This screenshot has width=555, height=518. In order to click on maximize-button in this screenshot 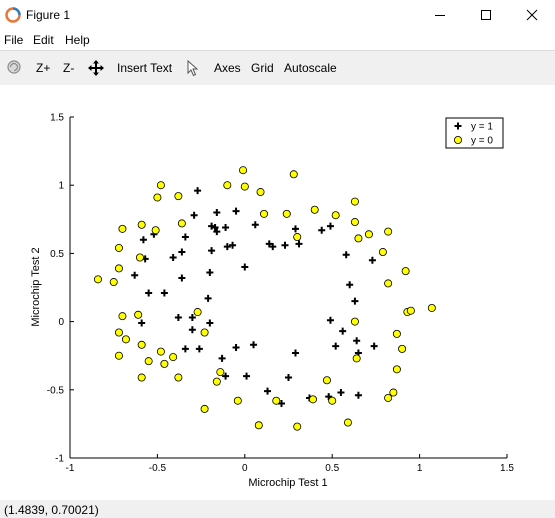, I will do `click(486, 15)`.